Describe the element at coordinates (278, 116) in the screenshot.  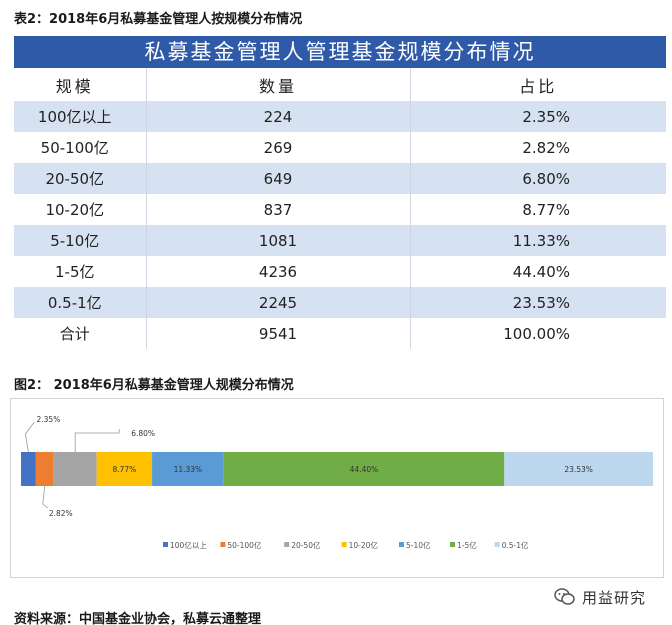
I see `cell-count: 224` at that location.